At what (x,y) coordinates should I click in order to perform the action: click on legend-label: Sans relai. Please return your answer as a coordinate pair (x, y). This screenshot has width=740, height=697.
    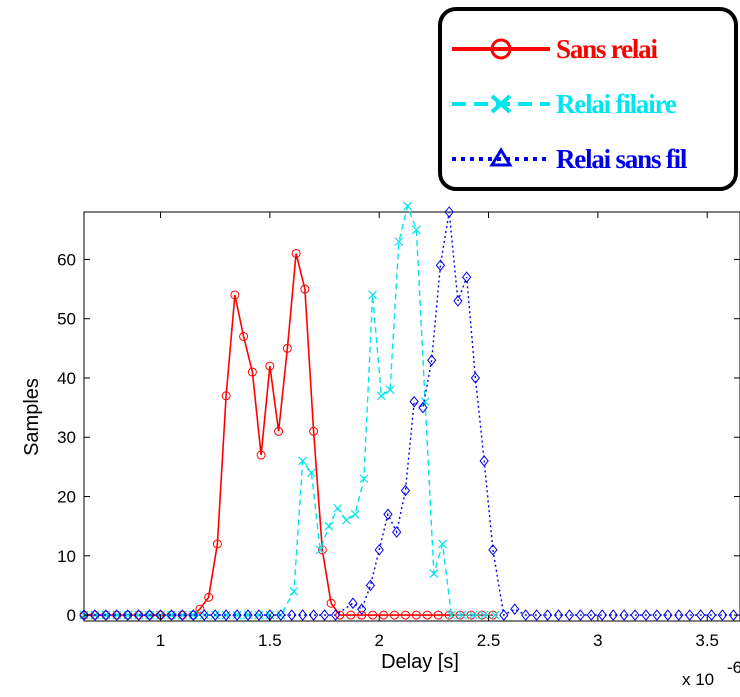
    Looking at the image, I should click on (607, 49).